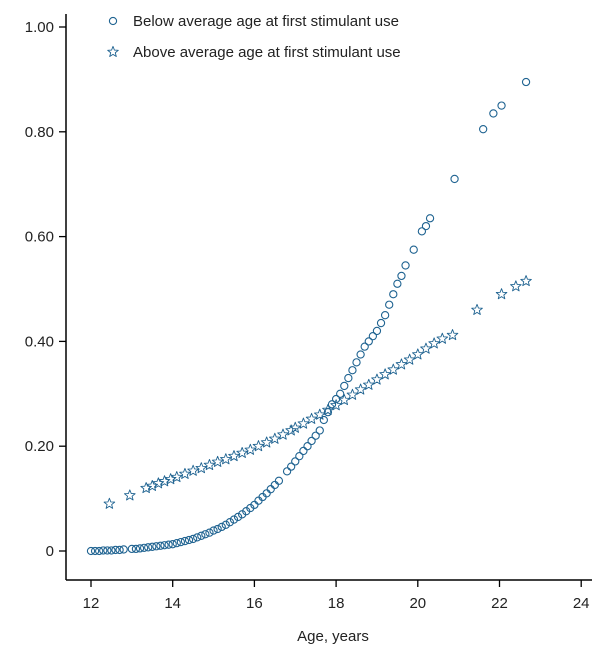 Image resolution: width=603 pixels, height=645 pixels. I want to click on x-tick-label: 18, so click(336, 603).